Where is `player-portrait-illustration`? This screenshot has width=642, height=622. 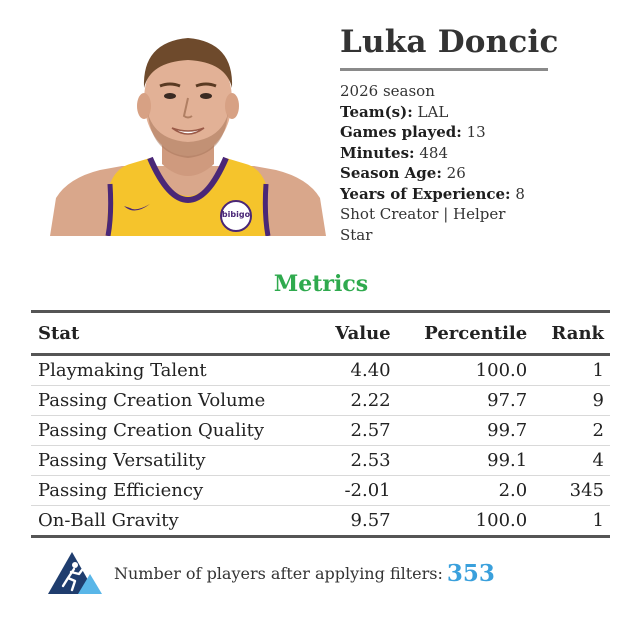 player-portrait-illustration is located at coordinates (188, 137).